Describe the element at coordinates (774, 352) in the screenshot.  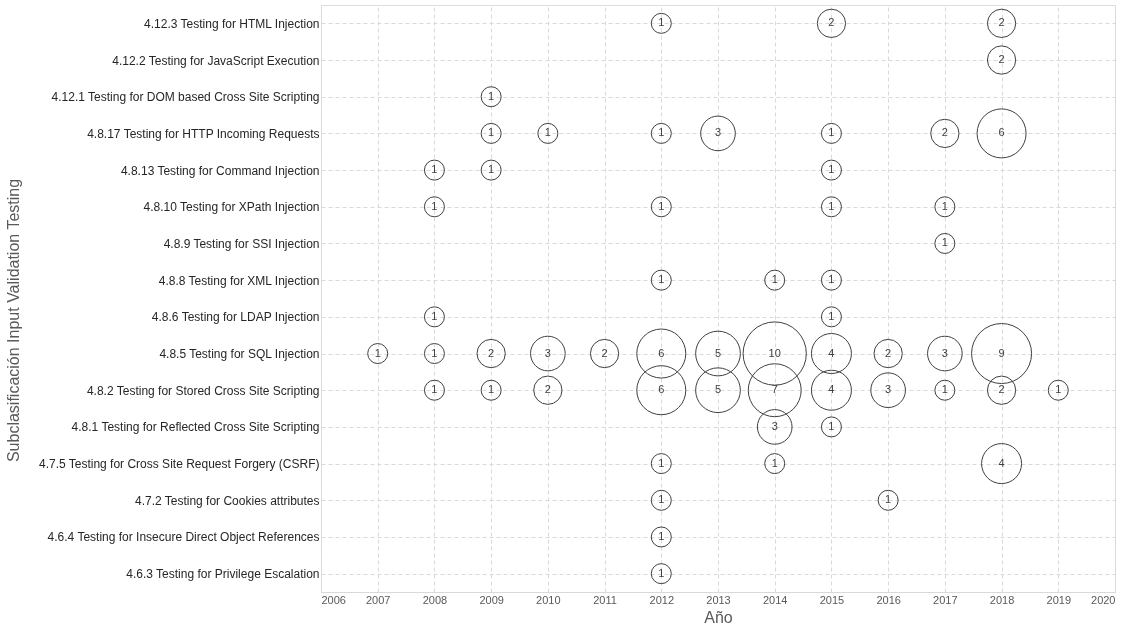
I see `data-label: 10` at that location.